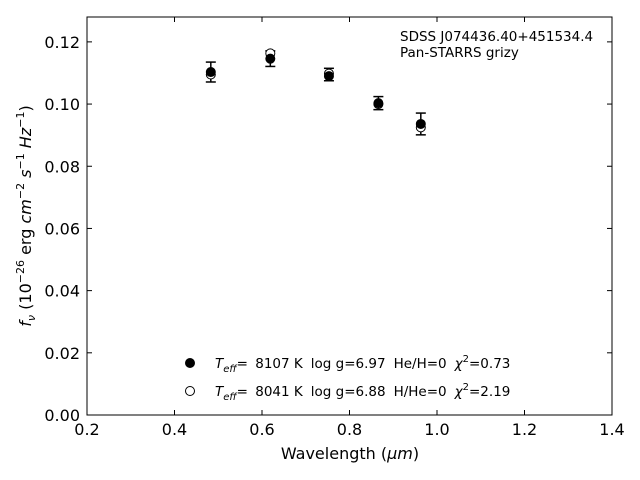  I want to click on x-tick-label: 0.6, so click(261, 429).